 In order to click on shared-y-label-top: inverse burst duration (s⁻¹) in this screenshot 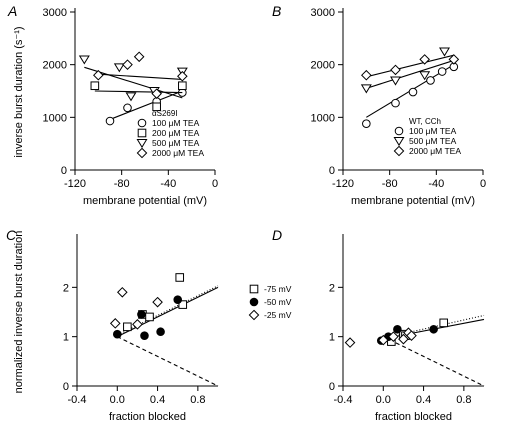, I will do `click(19, 91)`.